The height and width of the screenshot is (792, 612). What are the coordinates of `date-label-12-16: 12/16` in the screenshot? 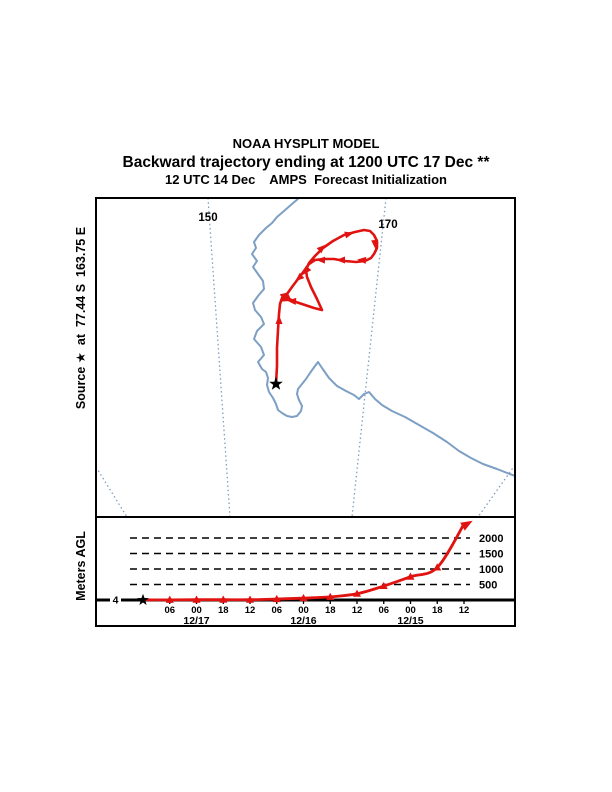 It's located at (303, 621).